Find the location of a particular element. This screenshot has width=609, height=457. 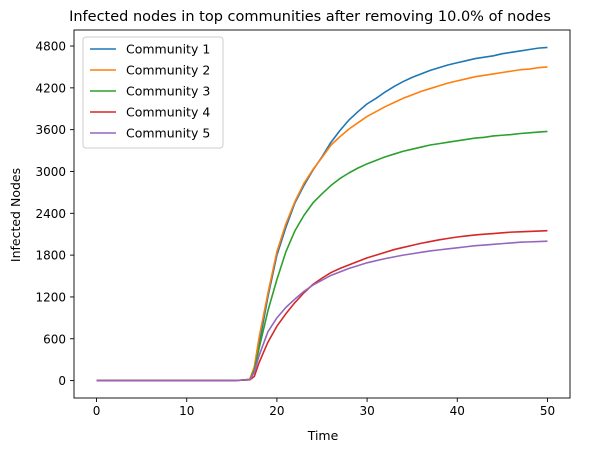

y-tick-label: 1200 is located at coordinates (50, 297).